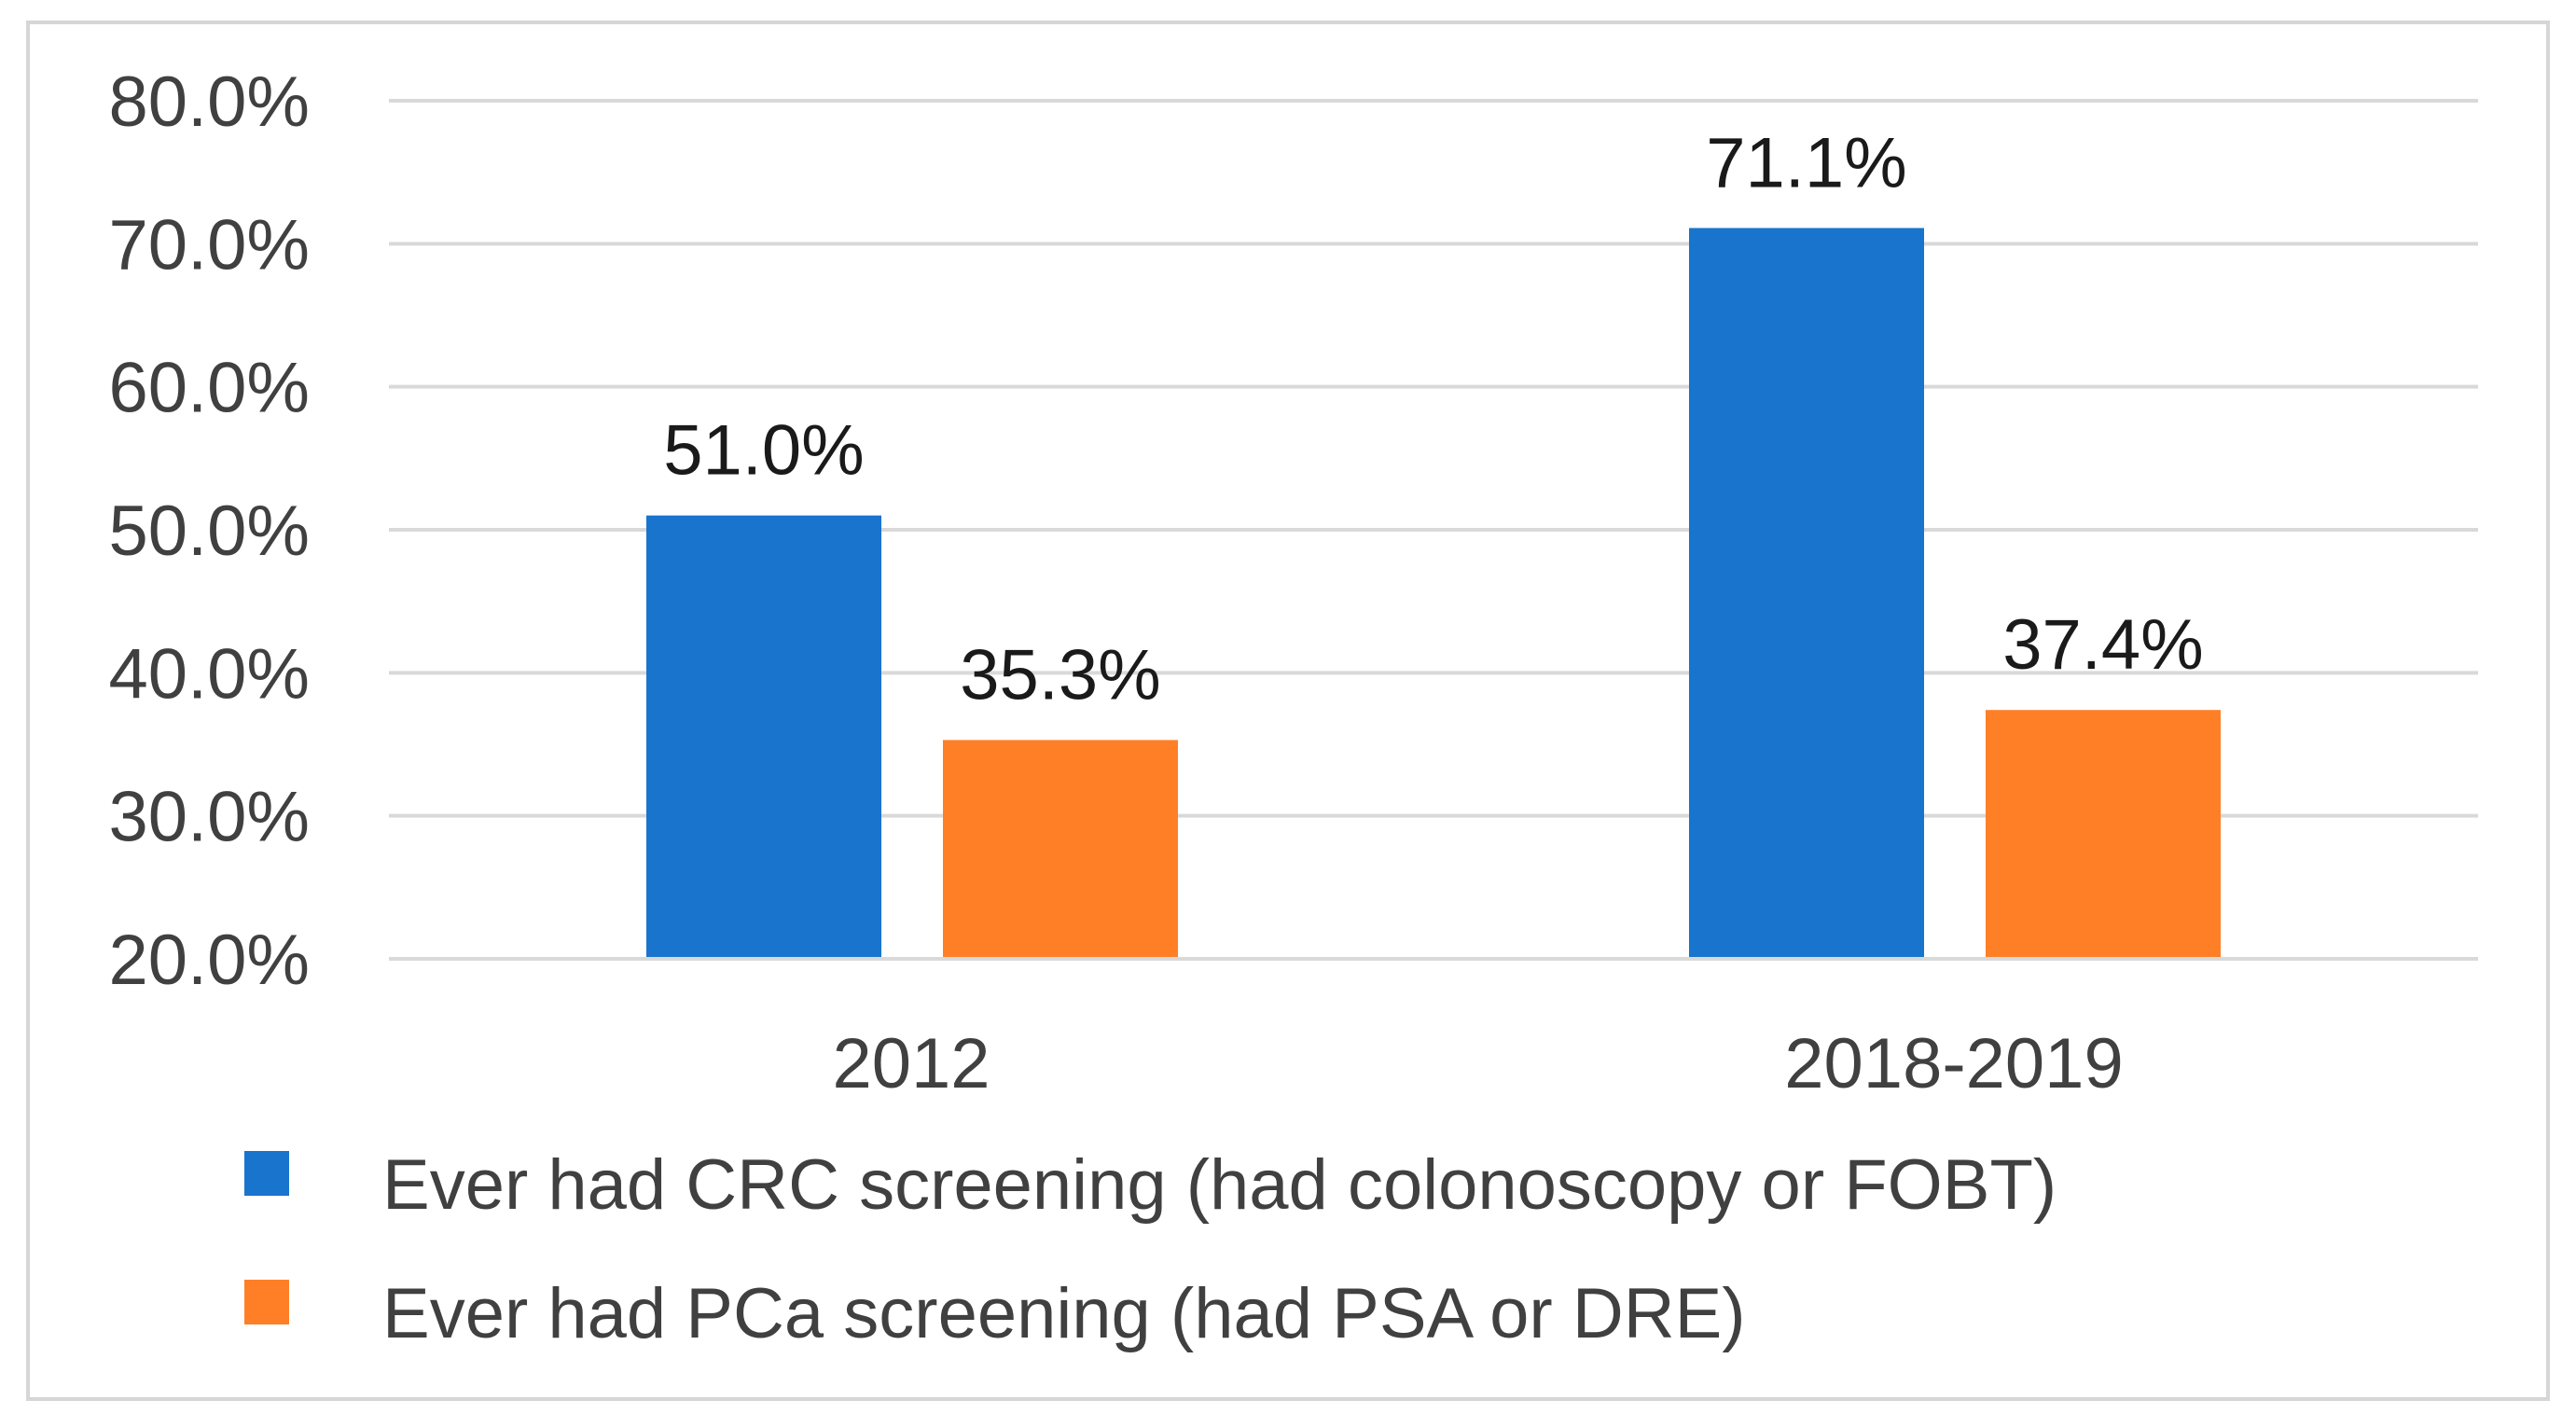  What do you see at coordinates (1477, 1063) in the screenshot?
I see `x-axis-categories: 2012 2018-2019` at bounding box center [1477, 1063].